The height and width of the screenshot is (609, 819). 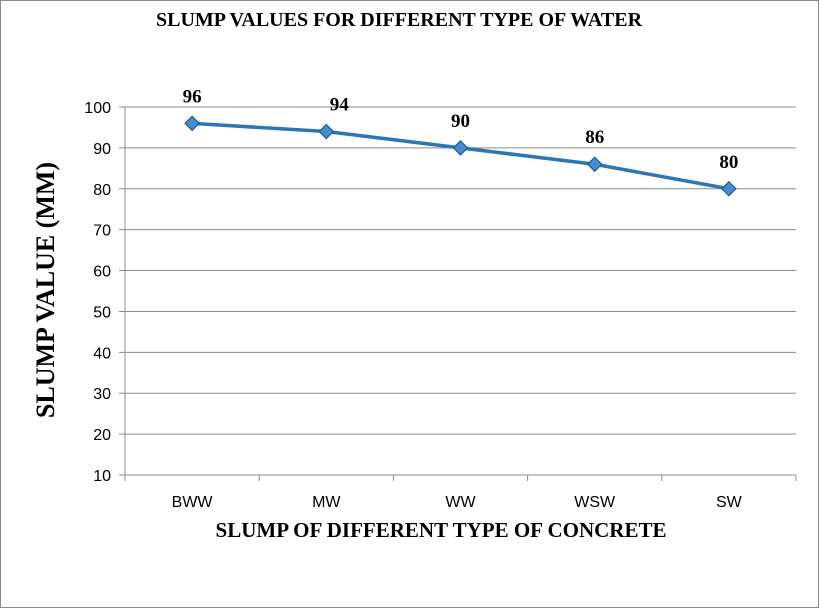 I want to click on data-label: 86, so click(x=594, y=137).